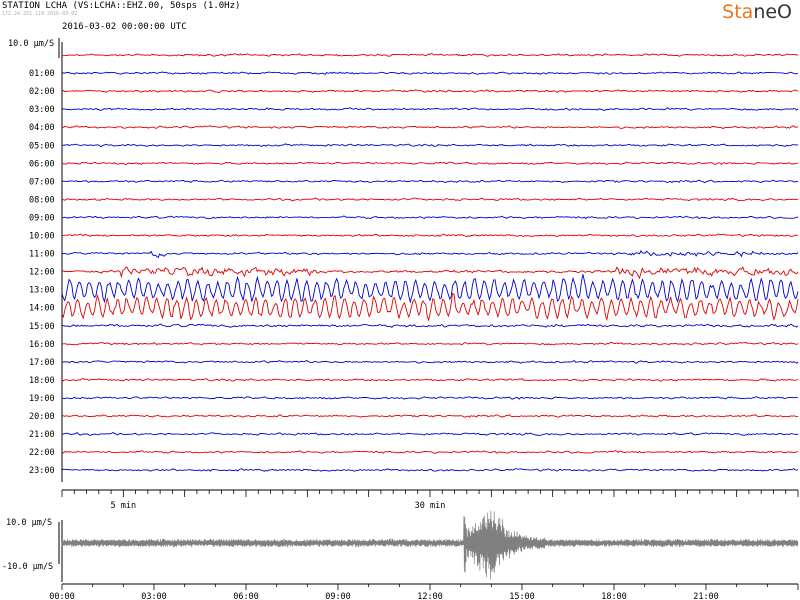  What do you see at coordinates (40, 14) in the screenshot?
I see `network-note: 172.24.251.119 2016-03-02` at bounding box center [40, 14].